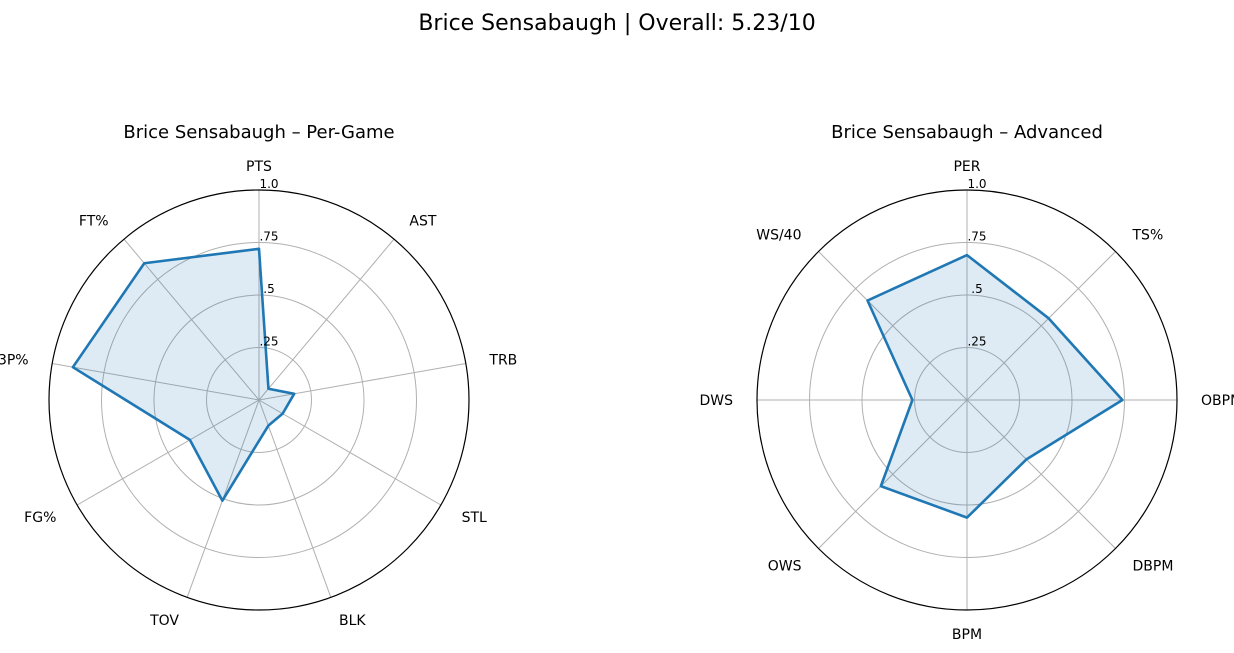  I want to click on category-label: DWS, so click(716, 401).